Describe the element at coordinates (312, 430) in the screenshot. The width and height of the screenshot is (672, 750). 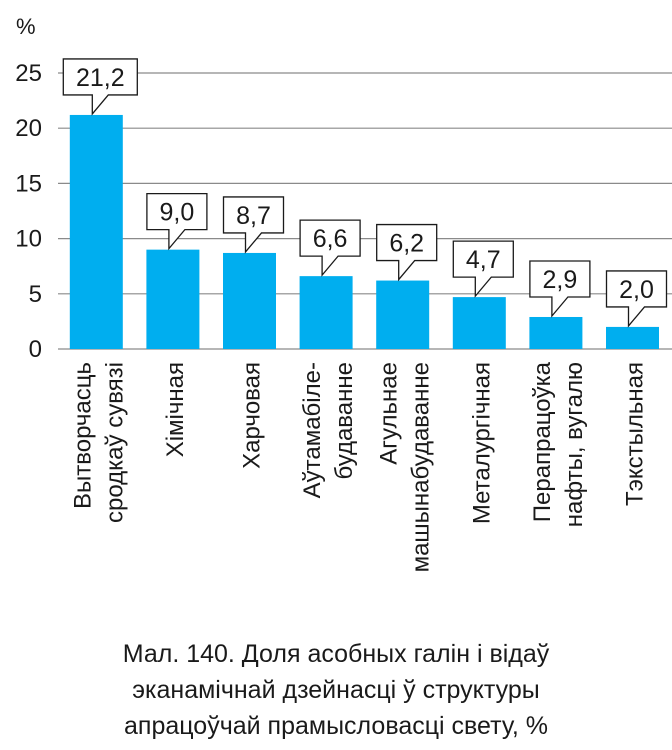
I see `category-label: Аўтамабіле-` at that location.